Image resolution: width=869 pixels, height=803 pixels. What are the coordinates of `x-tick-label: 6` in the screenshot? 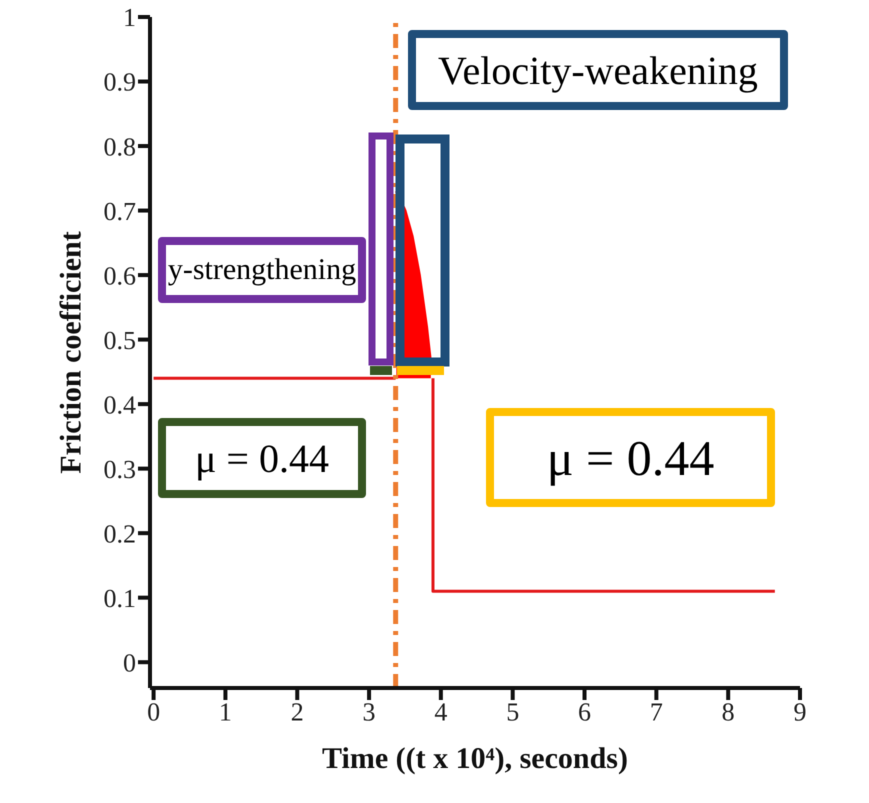 It's located at (585, 711).